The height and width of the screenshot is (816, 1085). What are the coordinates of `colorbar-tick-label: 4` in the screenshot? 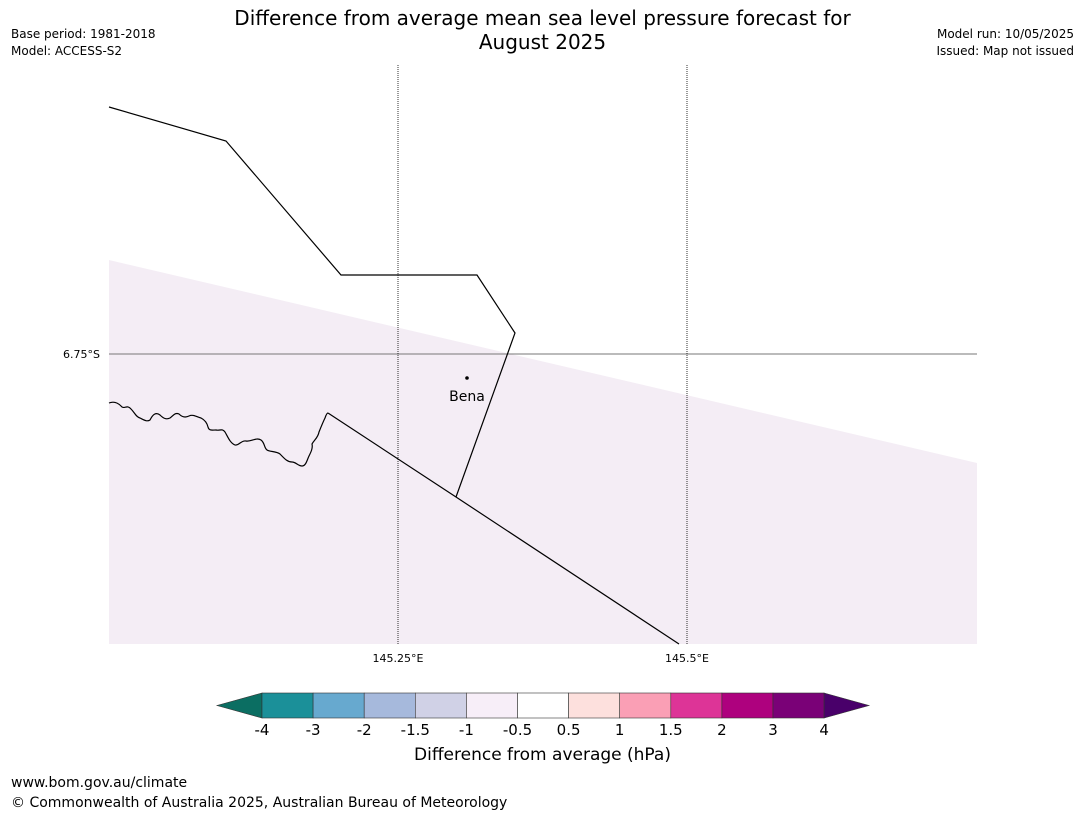 It's located at (824, 730).